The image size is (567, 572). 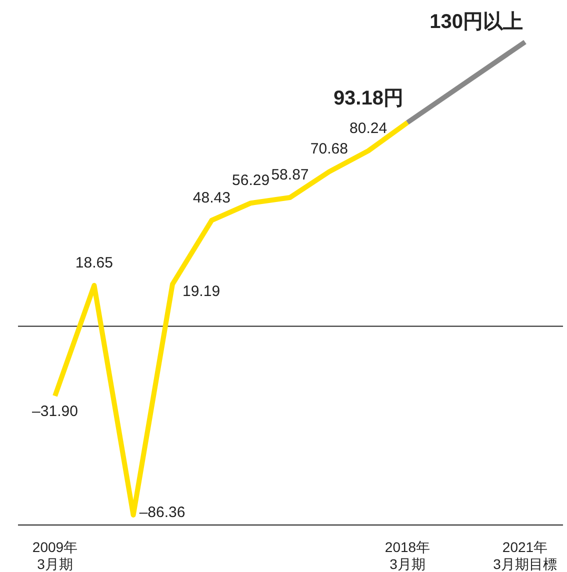 What do you see at coordinates (476, 22) in the screenshot?
I see `data-label: 130円以上` at bounding box center [476, 22].